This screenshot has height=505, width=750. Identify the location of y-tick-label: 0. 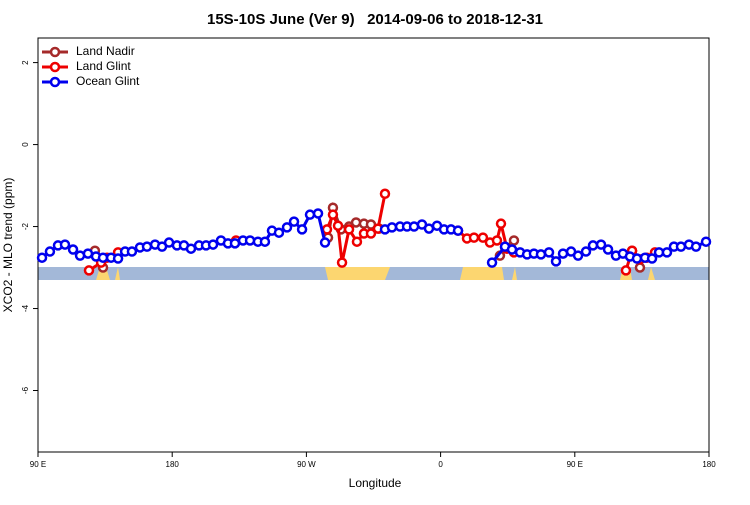
(25, 144).